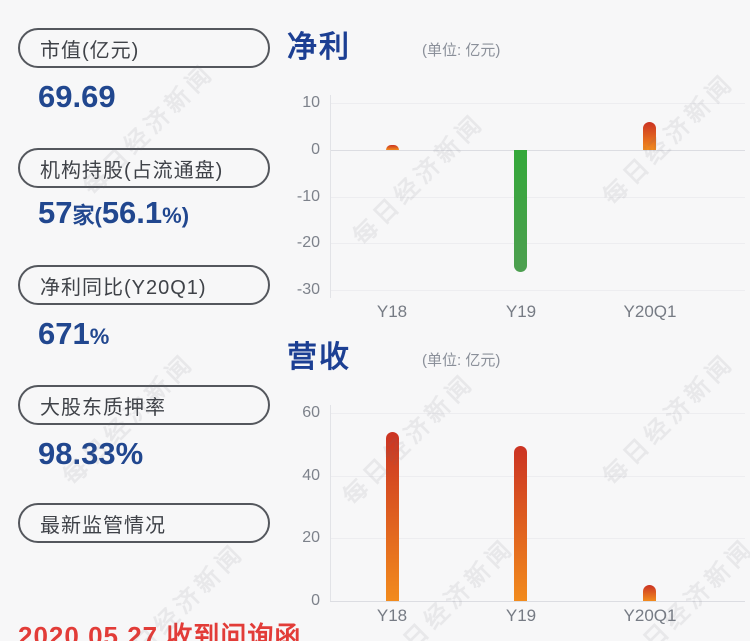 The image size is (750, 641). I want to click on stat-value-part: 671, so click(64, 333).